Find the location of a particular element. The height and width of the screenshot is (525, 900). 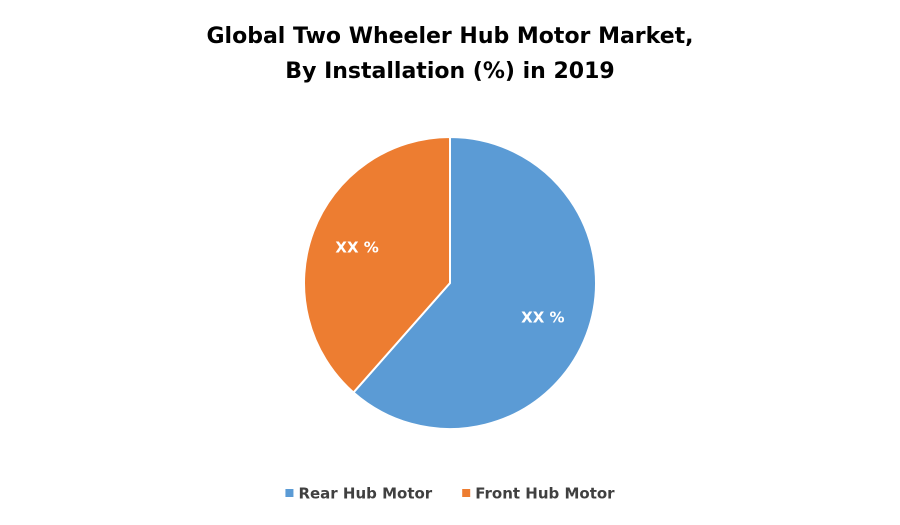

chart-title: By Installation (%) in 2019 is located at coordinates (449, 71).